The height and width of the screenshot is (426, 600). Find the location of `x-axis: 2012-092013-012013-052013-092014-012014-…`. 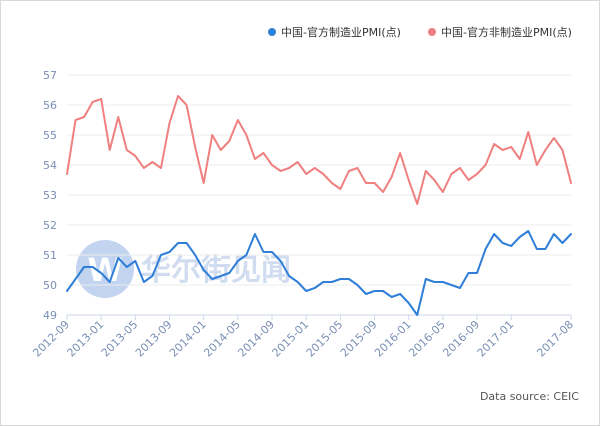

x-axis: 2012-092013-012013-052013-092014-012014-… is located at coordinates (303, 337).